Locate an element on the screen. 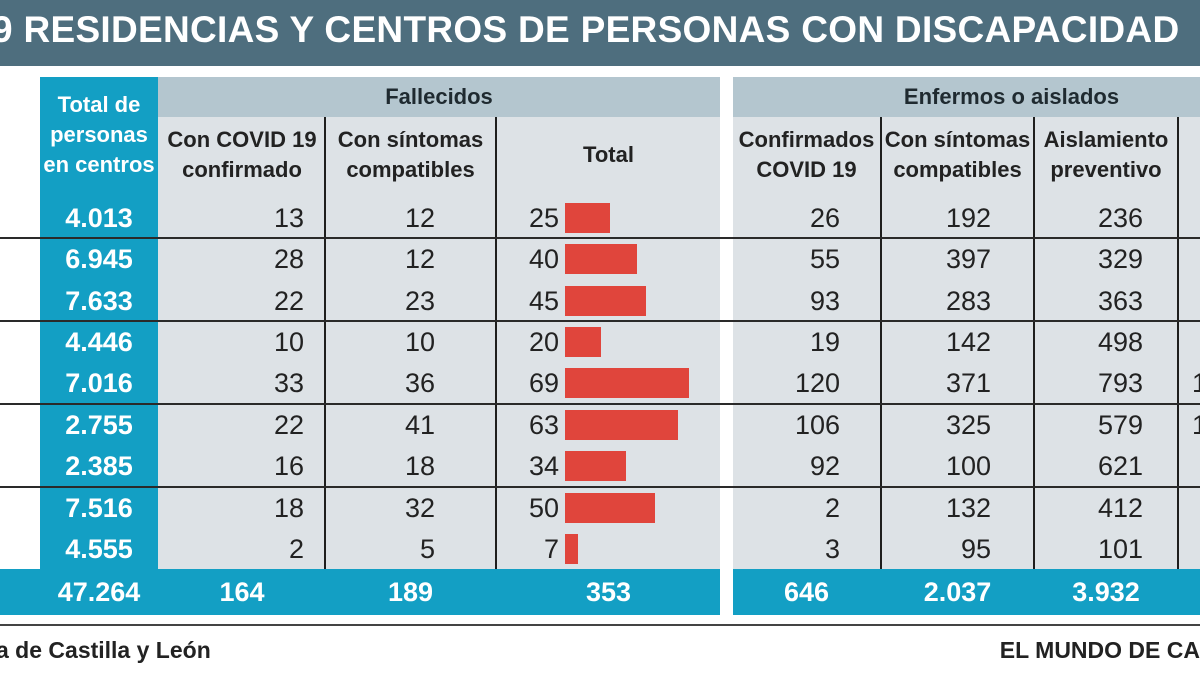 The width and height of the screenshot is (1200, 675). personas-header: Total de personas en centros is located at coordinates (99, 135).